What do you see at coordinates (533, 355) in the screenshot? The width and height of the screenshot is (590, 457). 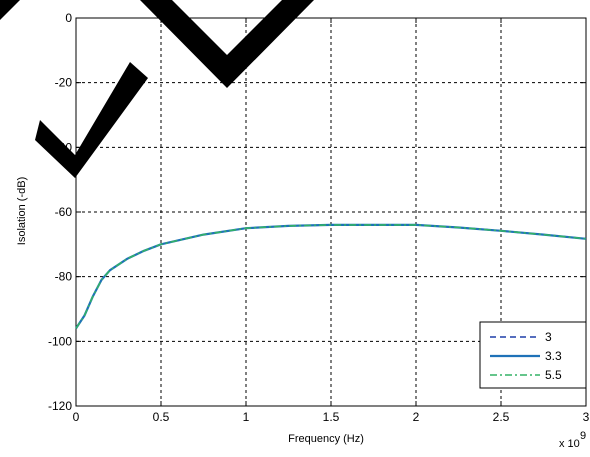 I see `legend: 3 3.3 5.5` at bounding box center [533, 355].